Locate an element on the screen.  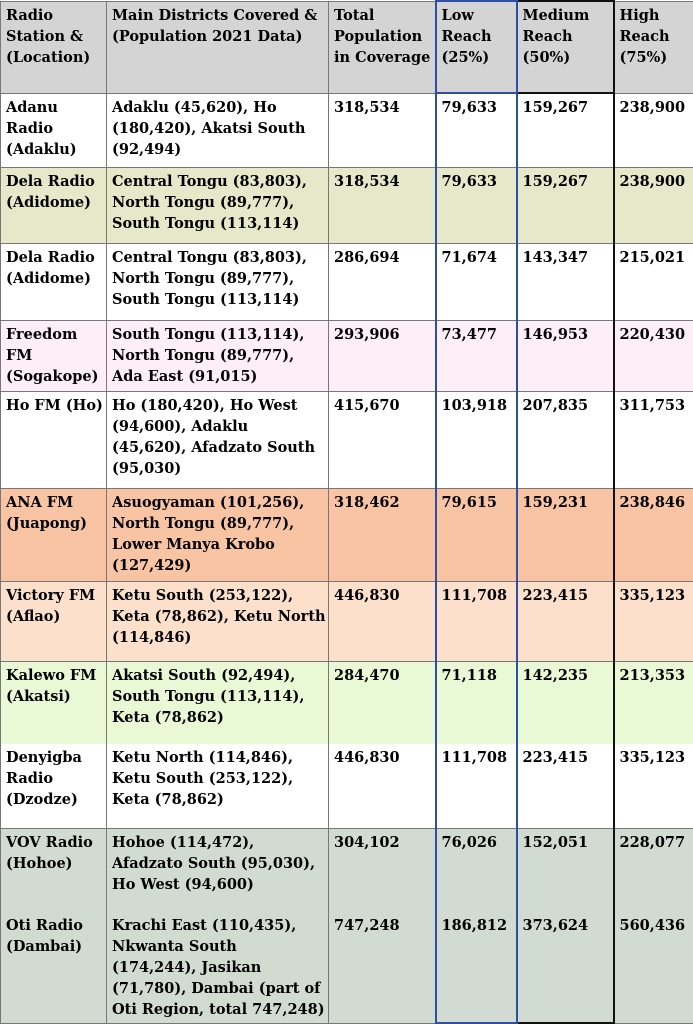
low-reach-cell: 73,477 is located at coordinates (476, 356).